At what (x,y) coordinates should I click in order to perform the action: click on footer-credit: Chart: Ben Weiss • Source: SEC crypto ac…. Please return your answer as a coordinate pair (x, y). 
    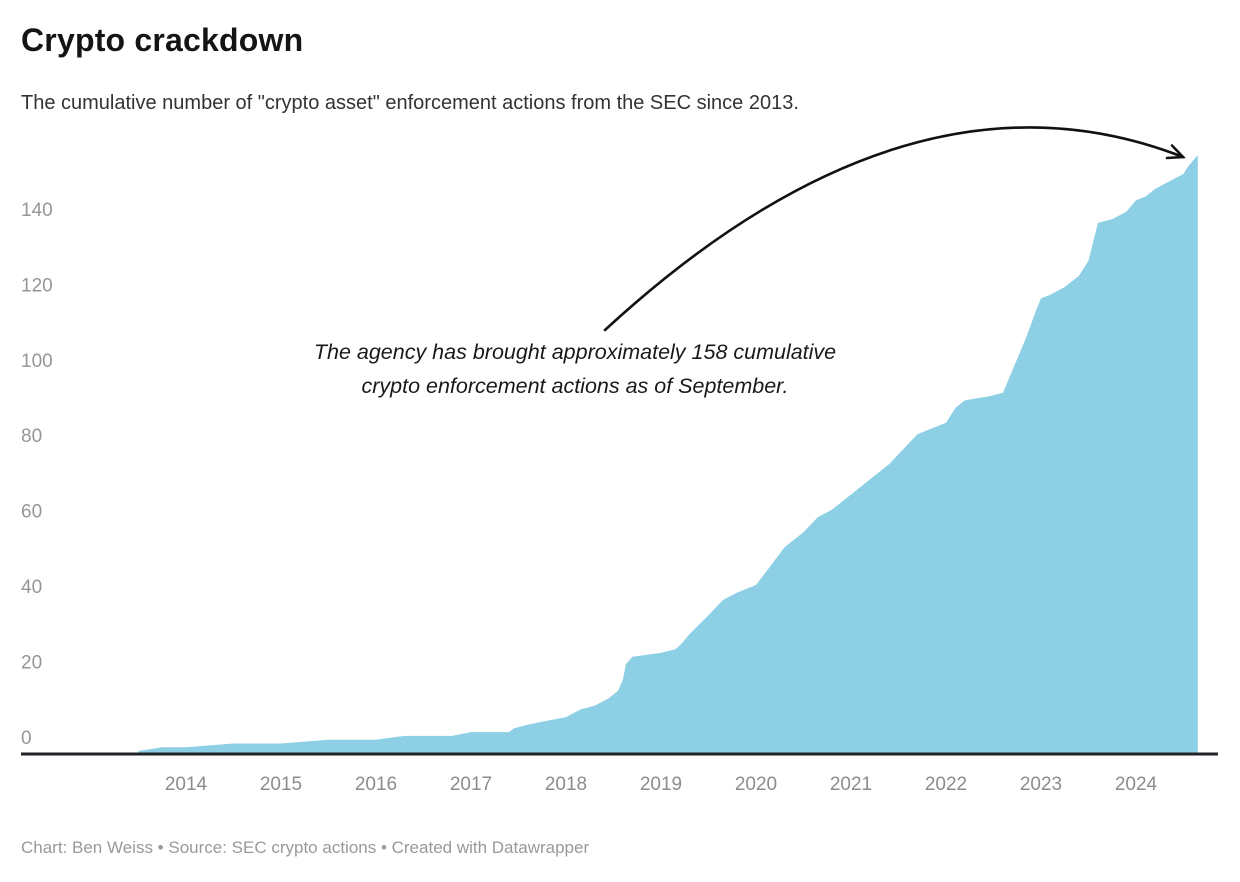
    Looking at the image, I should click on (305, 847).